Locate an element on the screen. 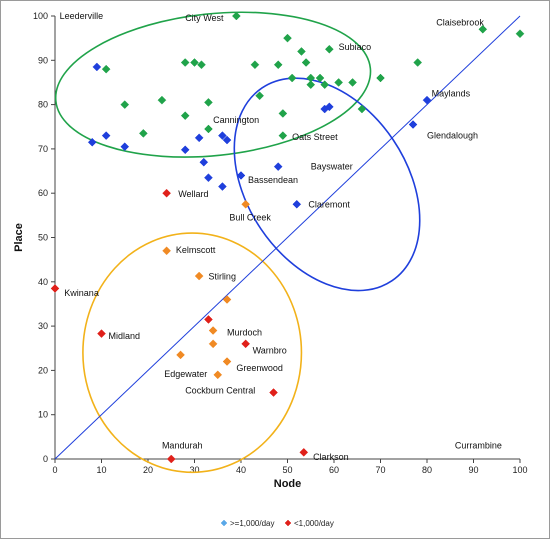 The image size is (550, 539). point-label: Cannington is located at coordinates (236, 120).